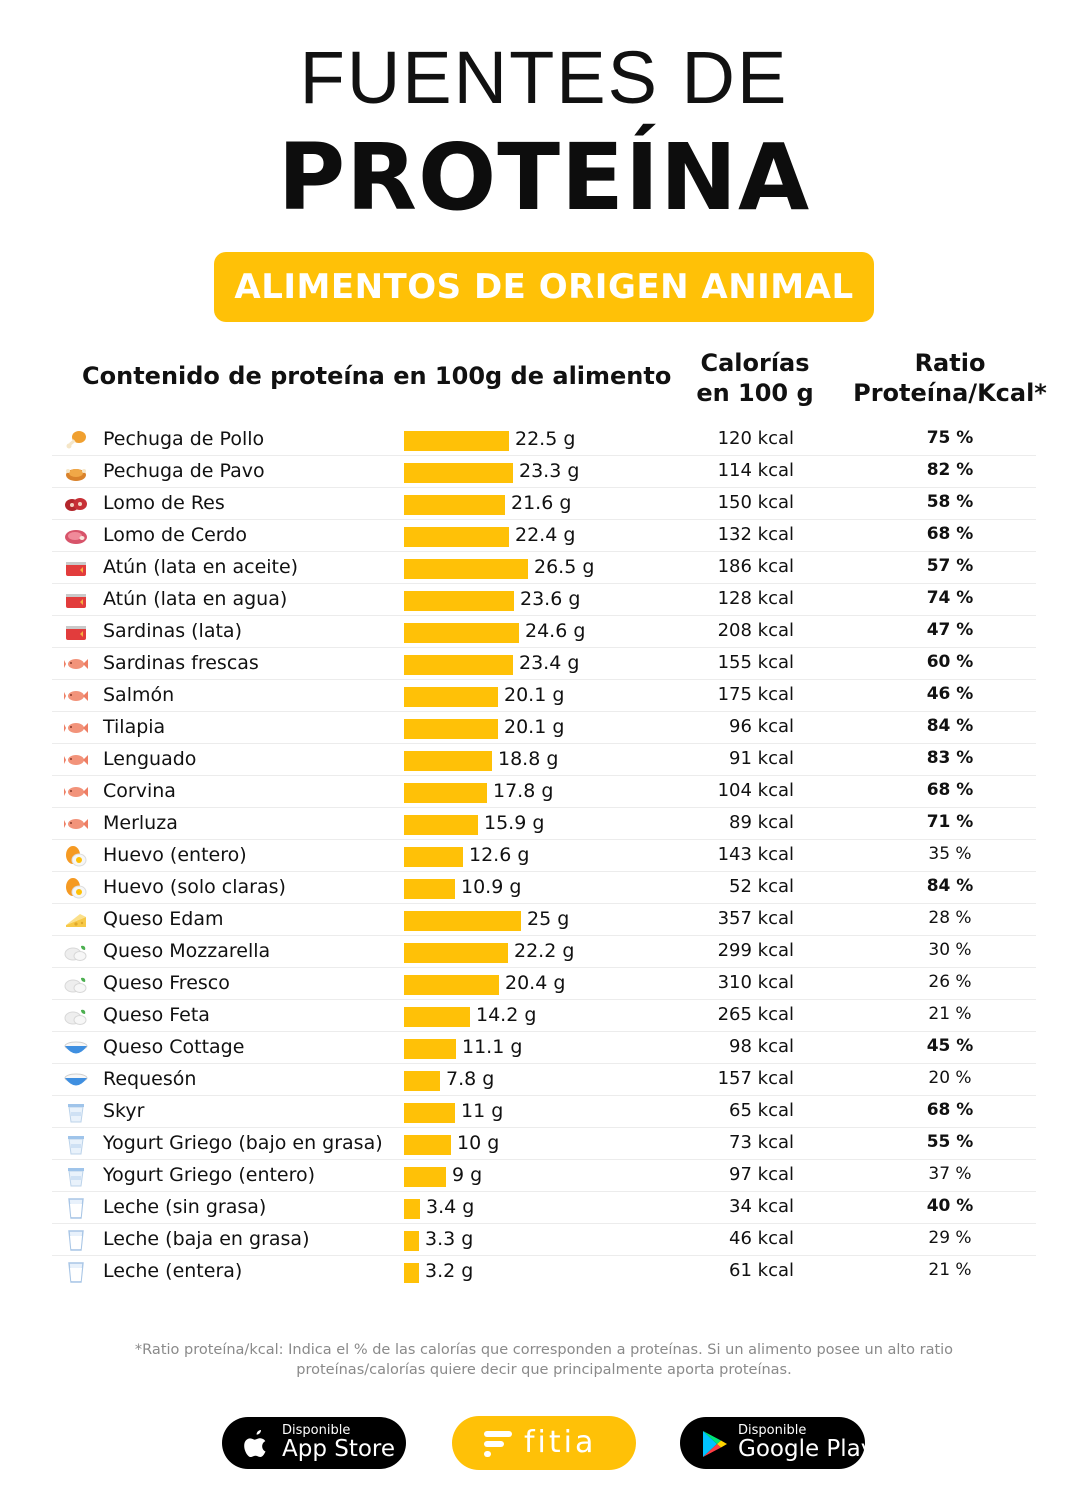 The image size is (1088, 1501). I want to click on food-name: Corvina, so click(139, 791).